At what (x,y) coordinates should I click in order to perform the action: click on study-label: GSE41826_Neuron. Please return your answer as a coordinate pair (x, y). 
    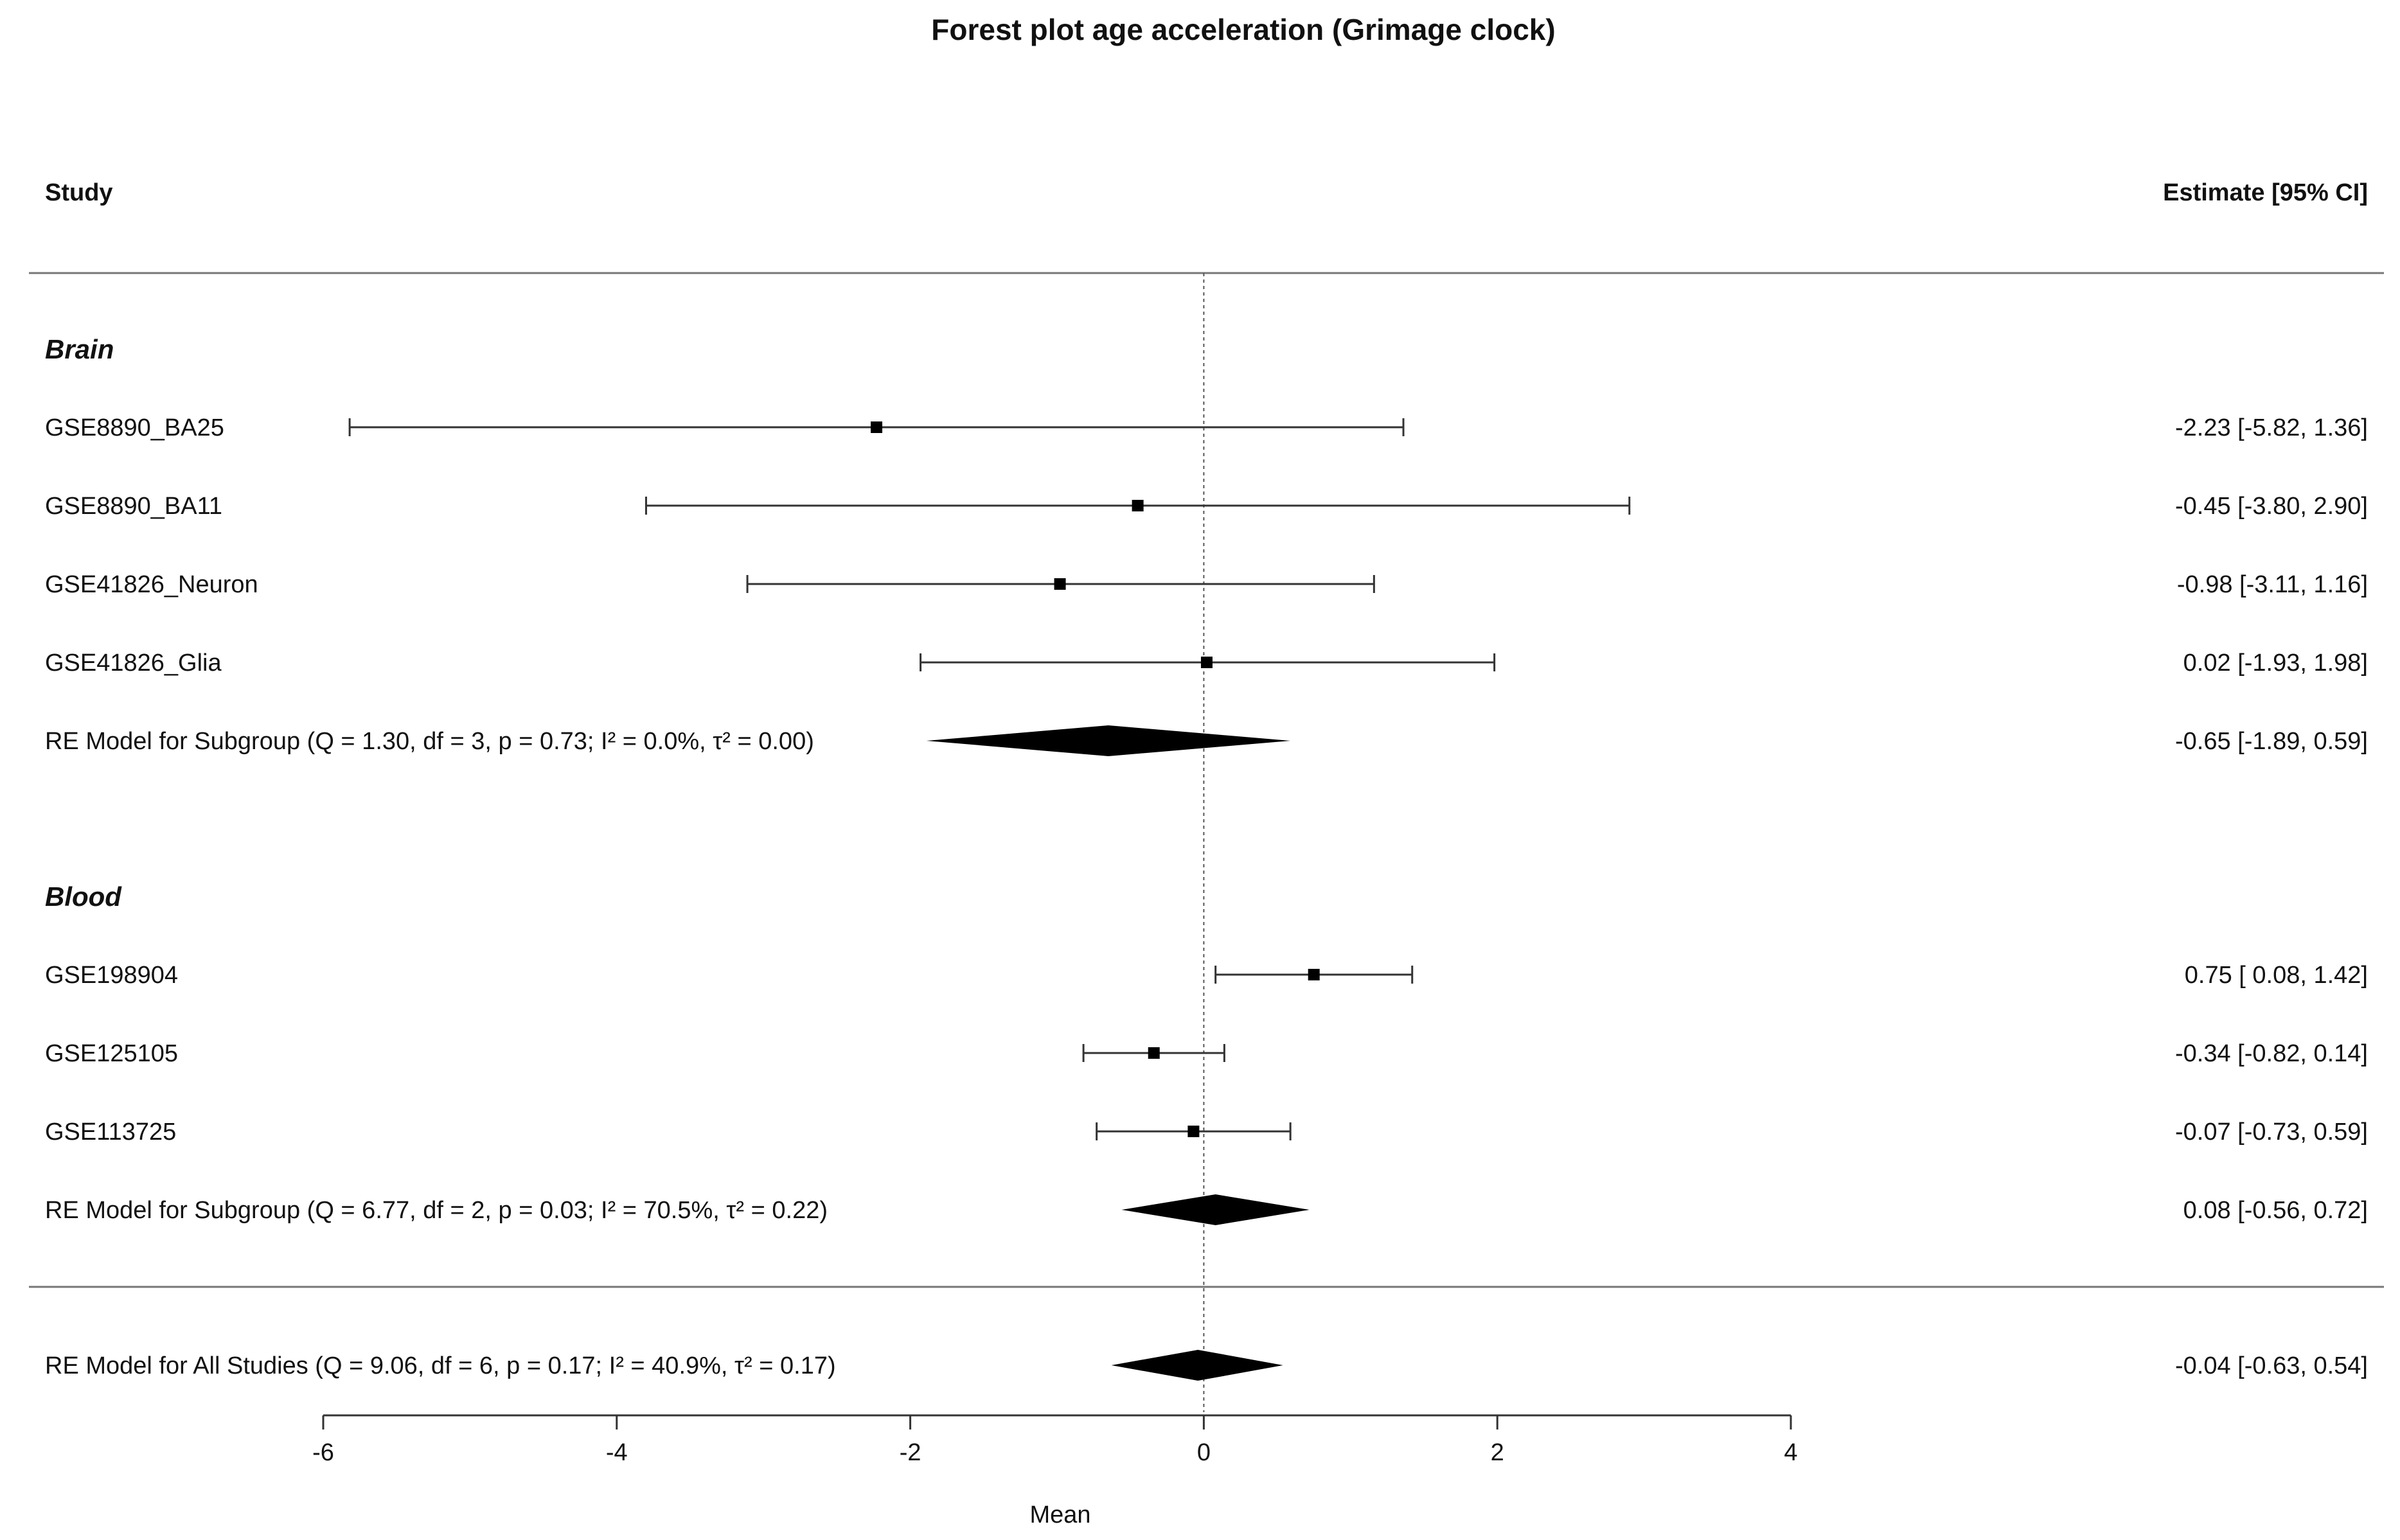
    Looking at the image, I should click on (151, 585).